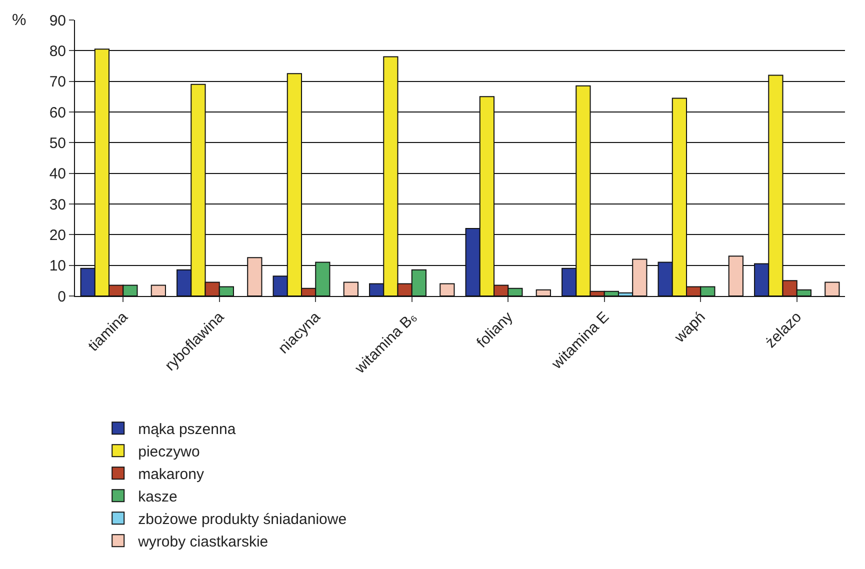 The width and height of the screenshot is (865, 569). What do you see at coordinates (57, 21) in the screenshot?
I see `y-tick-label: 90` at bounding box center [57, 21].